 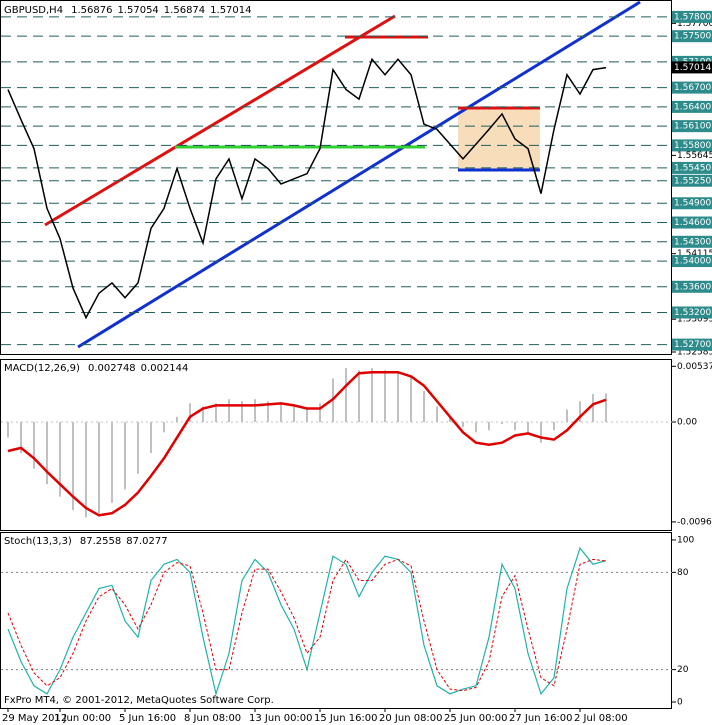 What do you see at coordinates (694, 367) in the screenshot?
I see `y-tick-label: 0.00537` at bounding box center [694, 367].